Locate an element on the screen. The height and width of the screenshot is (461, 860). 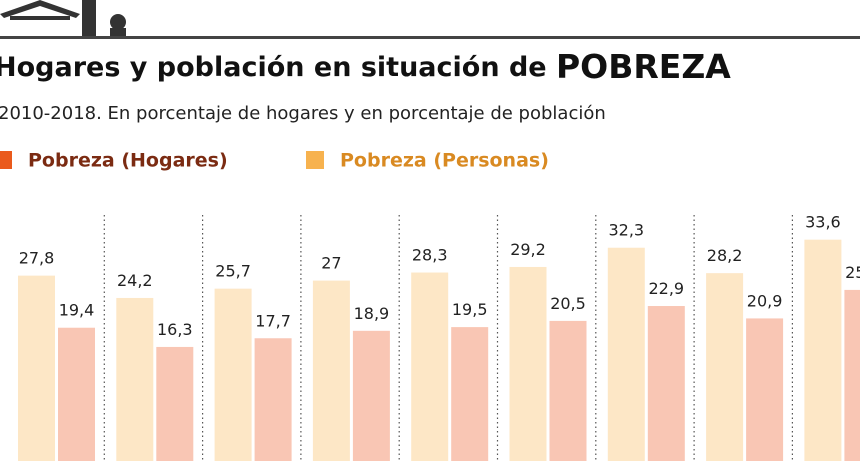
title-emphasis: POBREZA is located at coordinates (643, 66).